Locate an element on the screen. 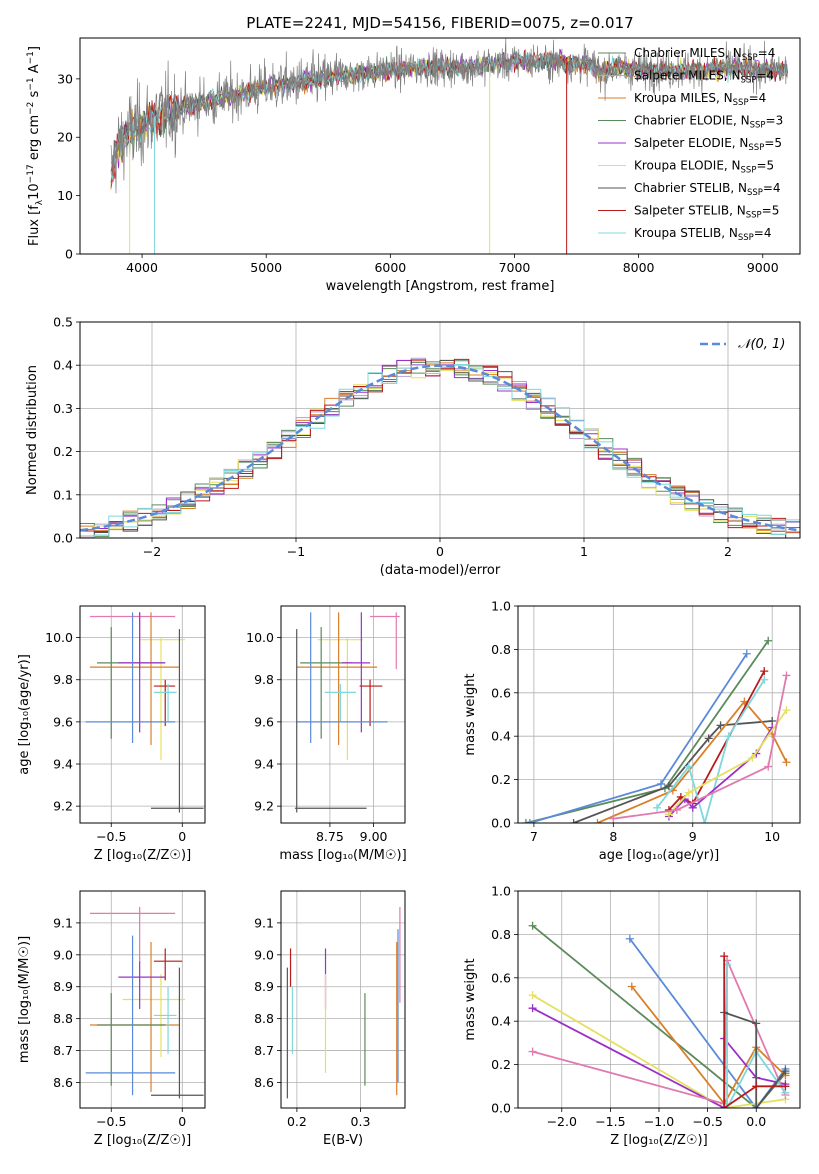  x-tick-label: −1.0 is located at coordinates (659, 1121).